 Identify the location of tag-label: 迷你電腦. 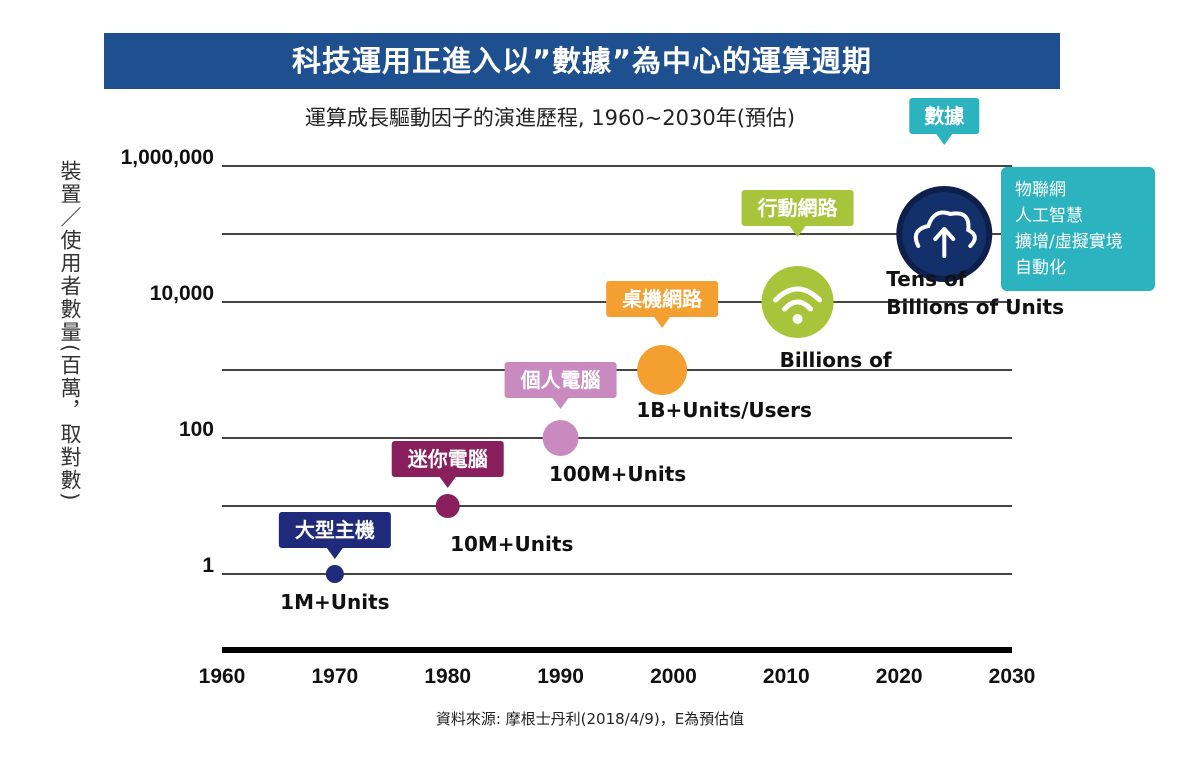
(447, 459).